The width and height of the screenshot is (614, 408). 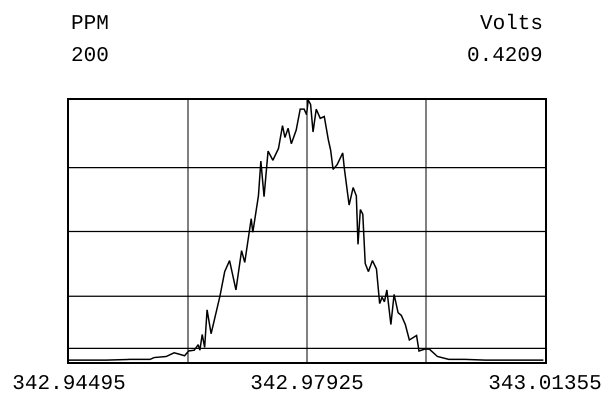 I want to click on y-axis-title: PPM, so click(x=90, y=24).